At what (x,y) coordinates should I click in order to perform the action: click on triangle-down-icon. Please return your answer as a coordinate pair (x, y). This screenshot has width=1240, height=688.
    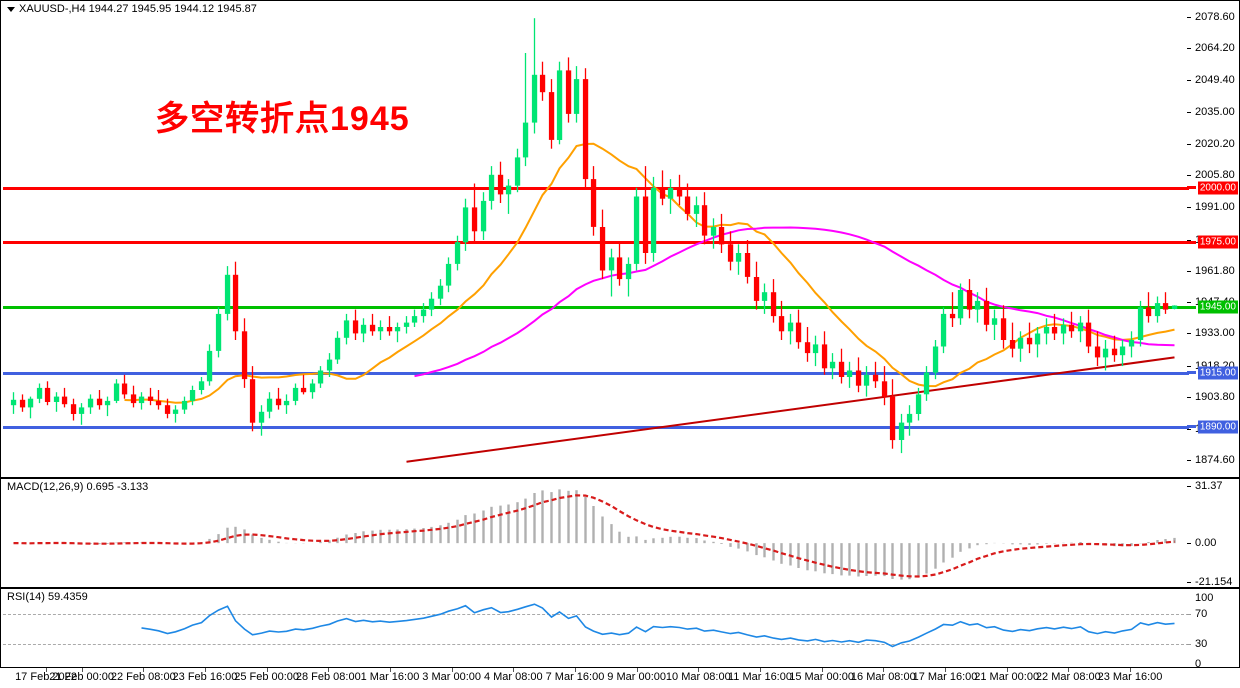
    Looking at the image, I should click on (11, 9).